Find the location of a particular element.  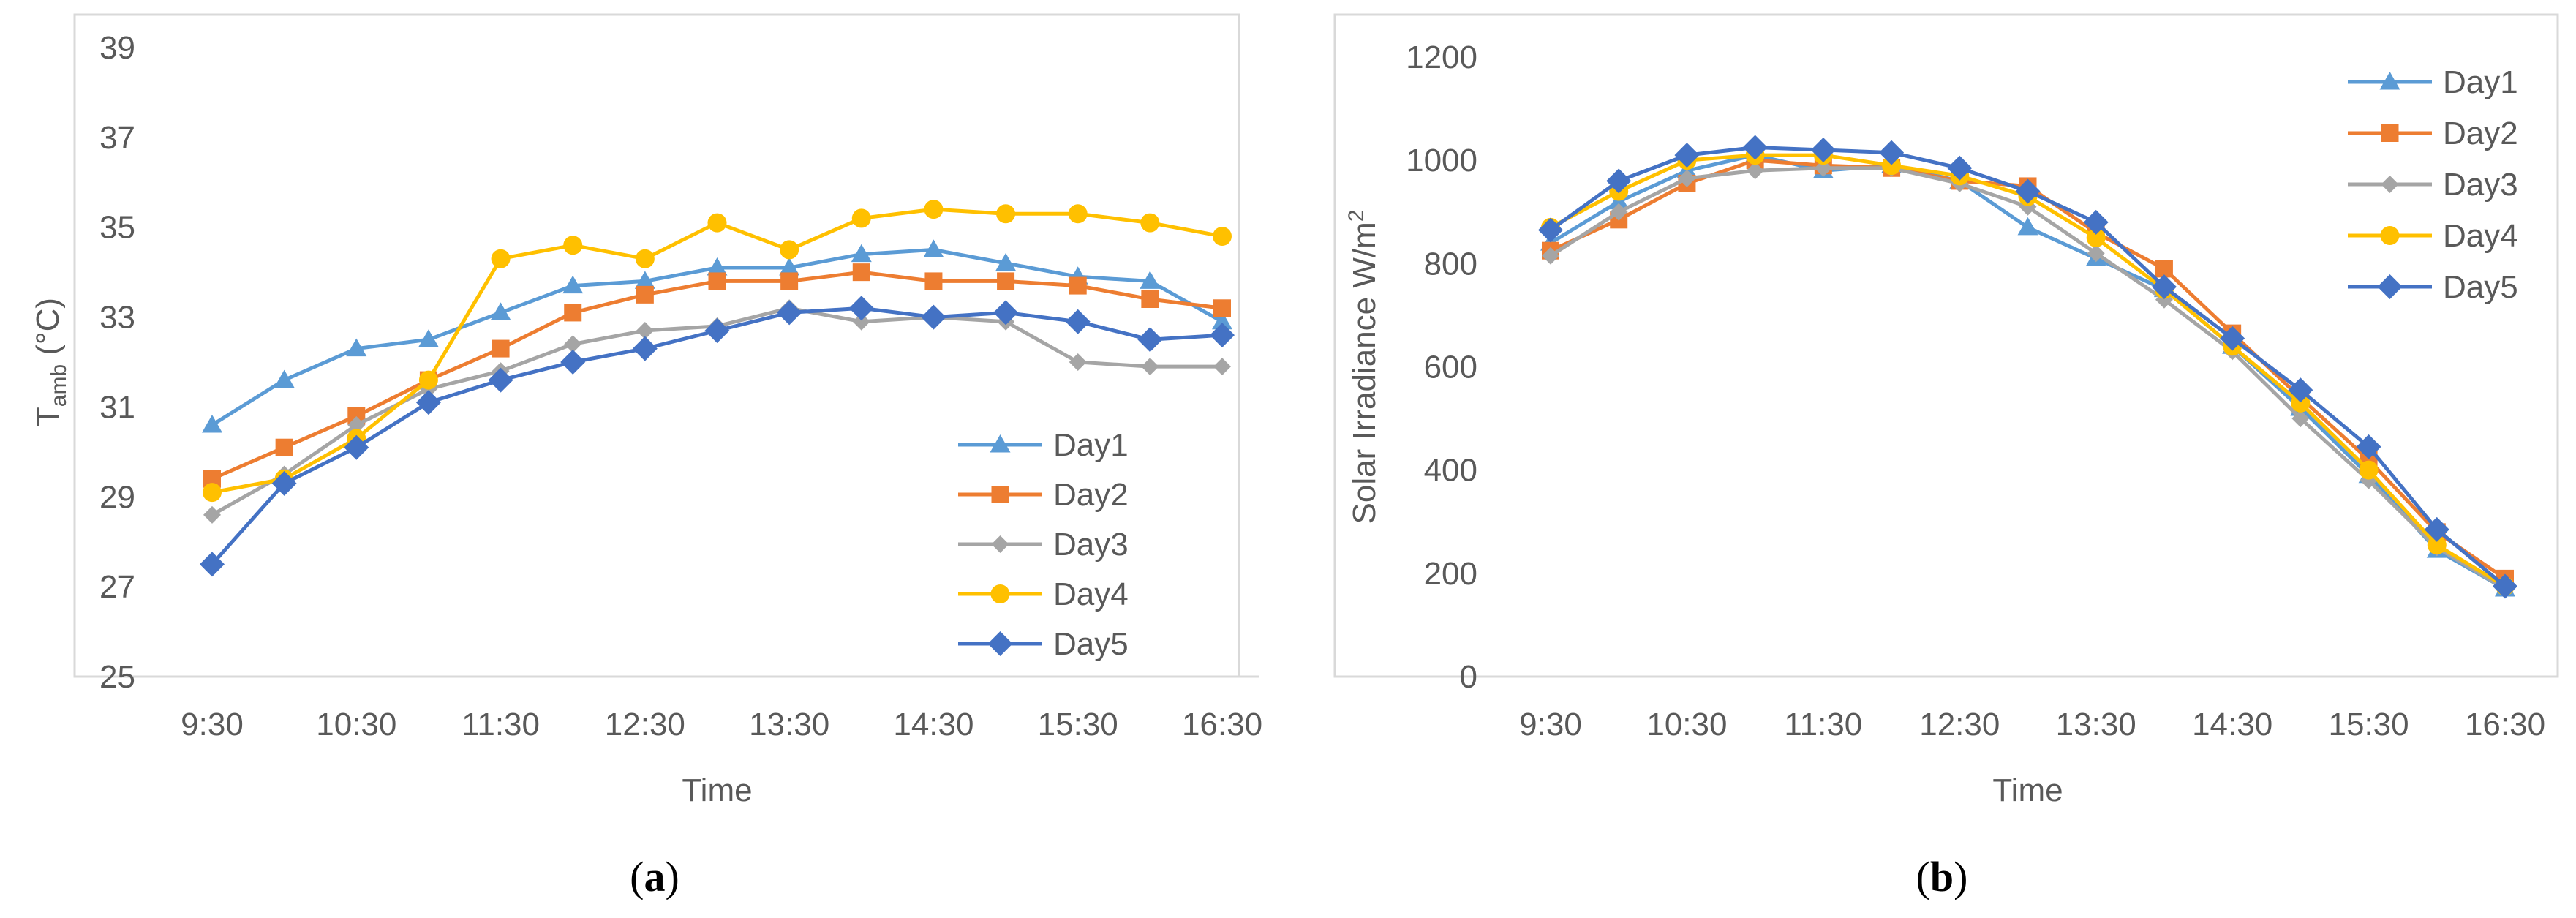

chart-b-caption: (b) is located at coordinates (1942, 876).